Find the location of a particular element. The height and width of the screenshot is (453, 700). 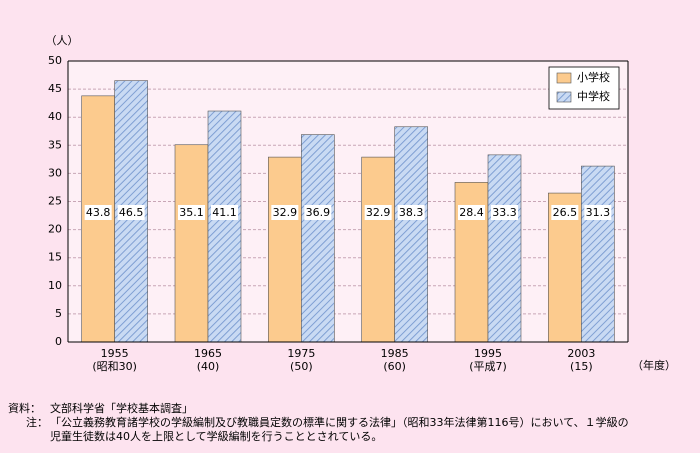

y-tick-label: 45 is located at coordinates (55, 88).